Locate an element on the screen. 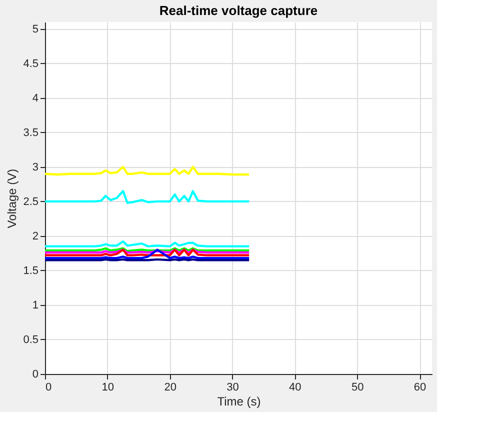  y-tick-label: 5 is located at coordinates (35, 29).